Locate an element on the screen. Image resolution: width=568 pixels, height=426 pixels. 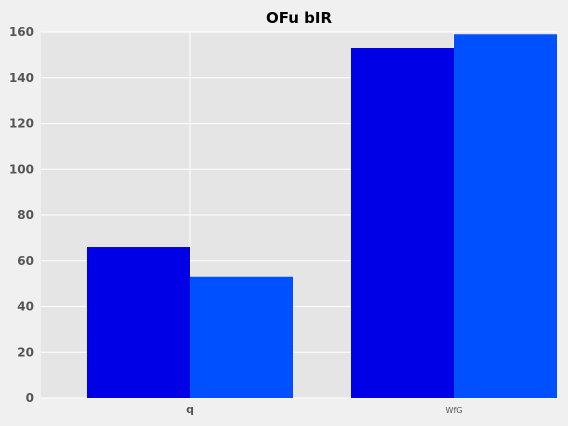
y-tick-label: 20 is located at coordinates (25, 352).